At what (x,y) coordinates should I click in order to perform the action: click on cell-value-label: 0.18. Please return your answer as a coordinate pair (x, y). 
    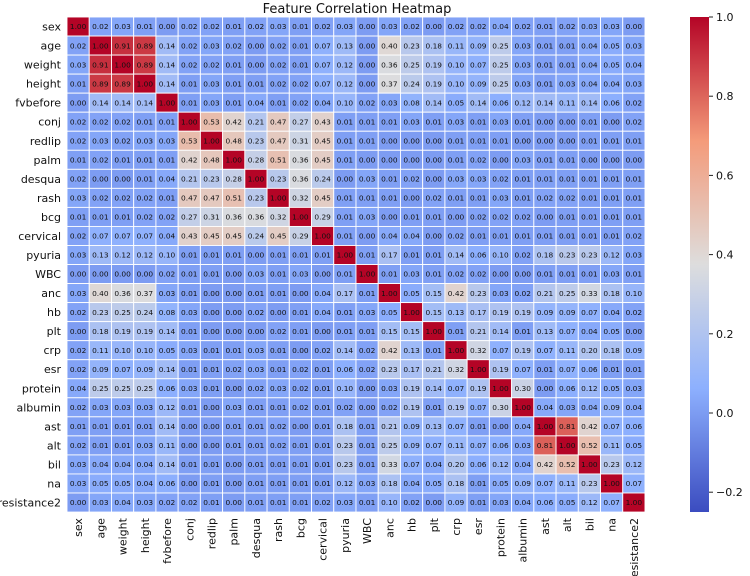
    Looking at the image, I should click on (100, 331).